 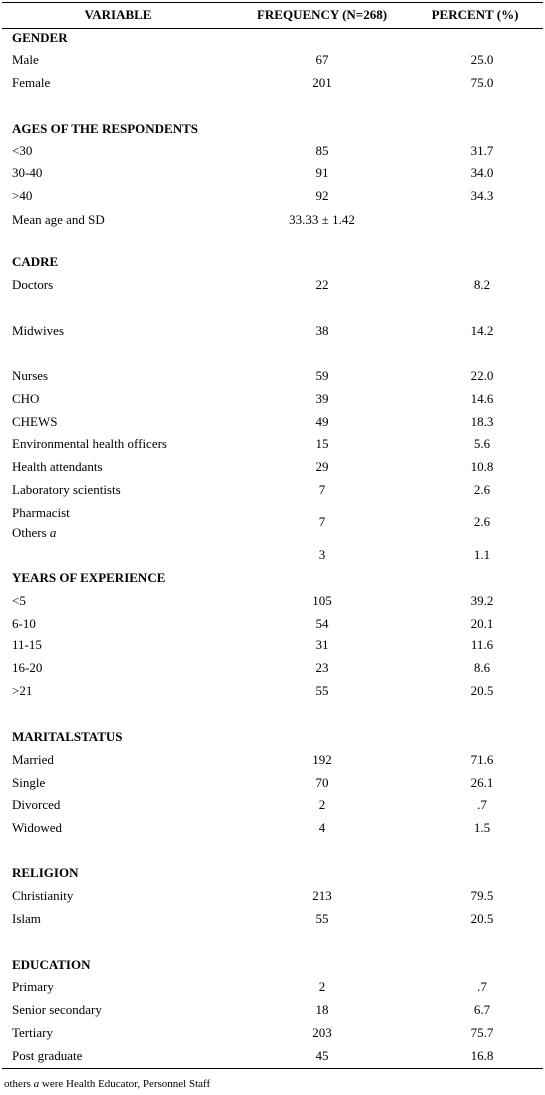 I want to click on percent-cell: 8.2, so click(x=482, y=284).